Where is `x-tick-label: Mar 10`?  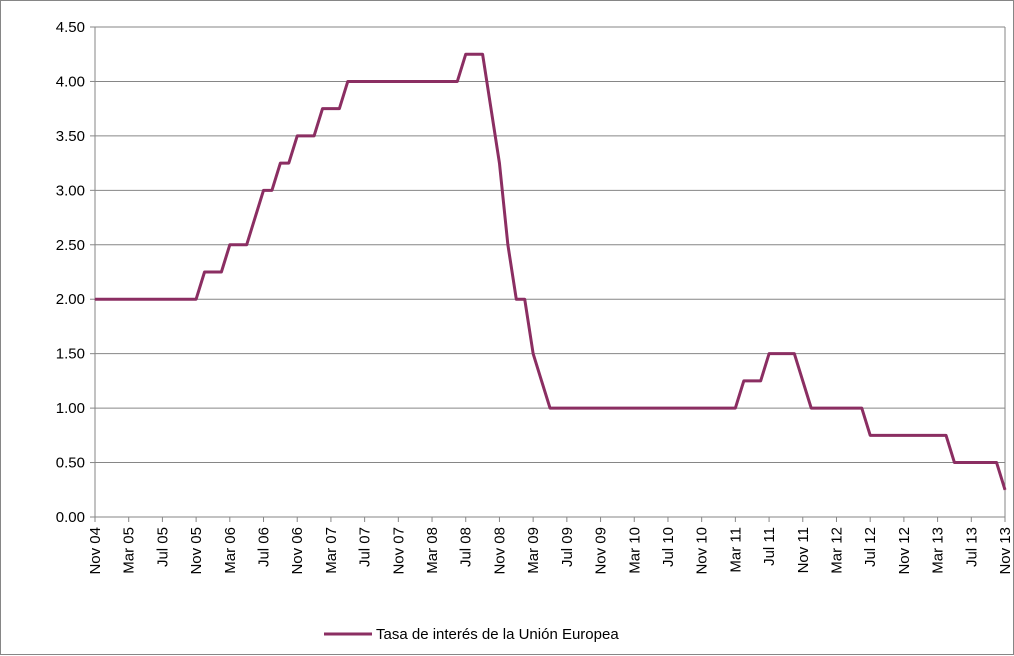 x-tick-label: Mar 10 is located at coordinates (634, 550).